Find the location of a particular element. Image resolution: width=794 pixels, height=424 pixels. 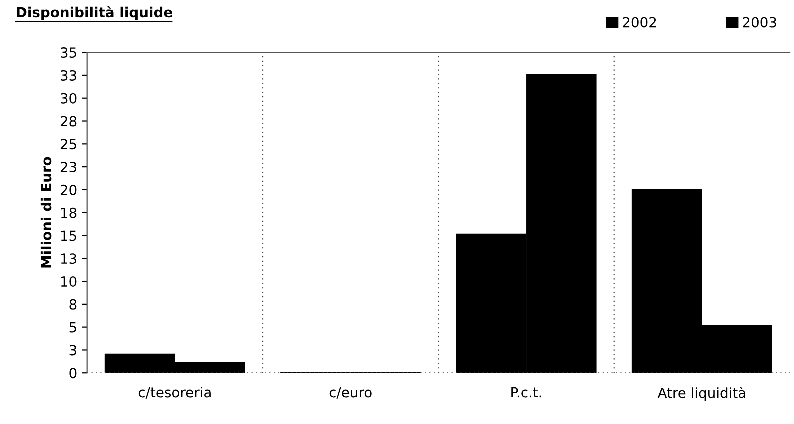

y-tick-label: 0 is located at coordinates (73, 373).